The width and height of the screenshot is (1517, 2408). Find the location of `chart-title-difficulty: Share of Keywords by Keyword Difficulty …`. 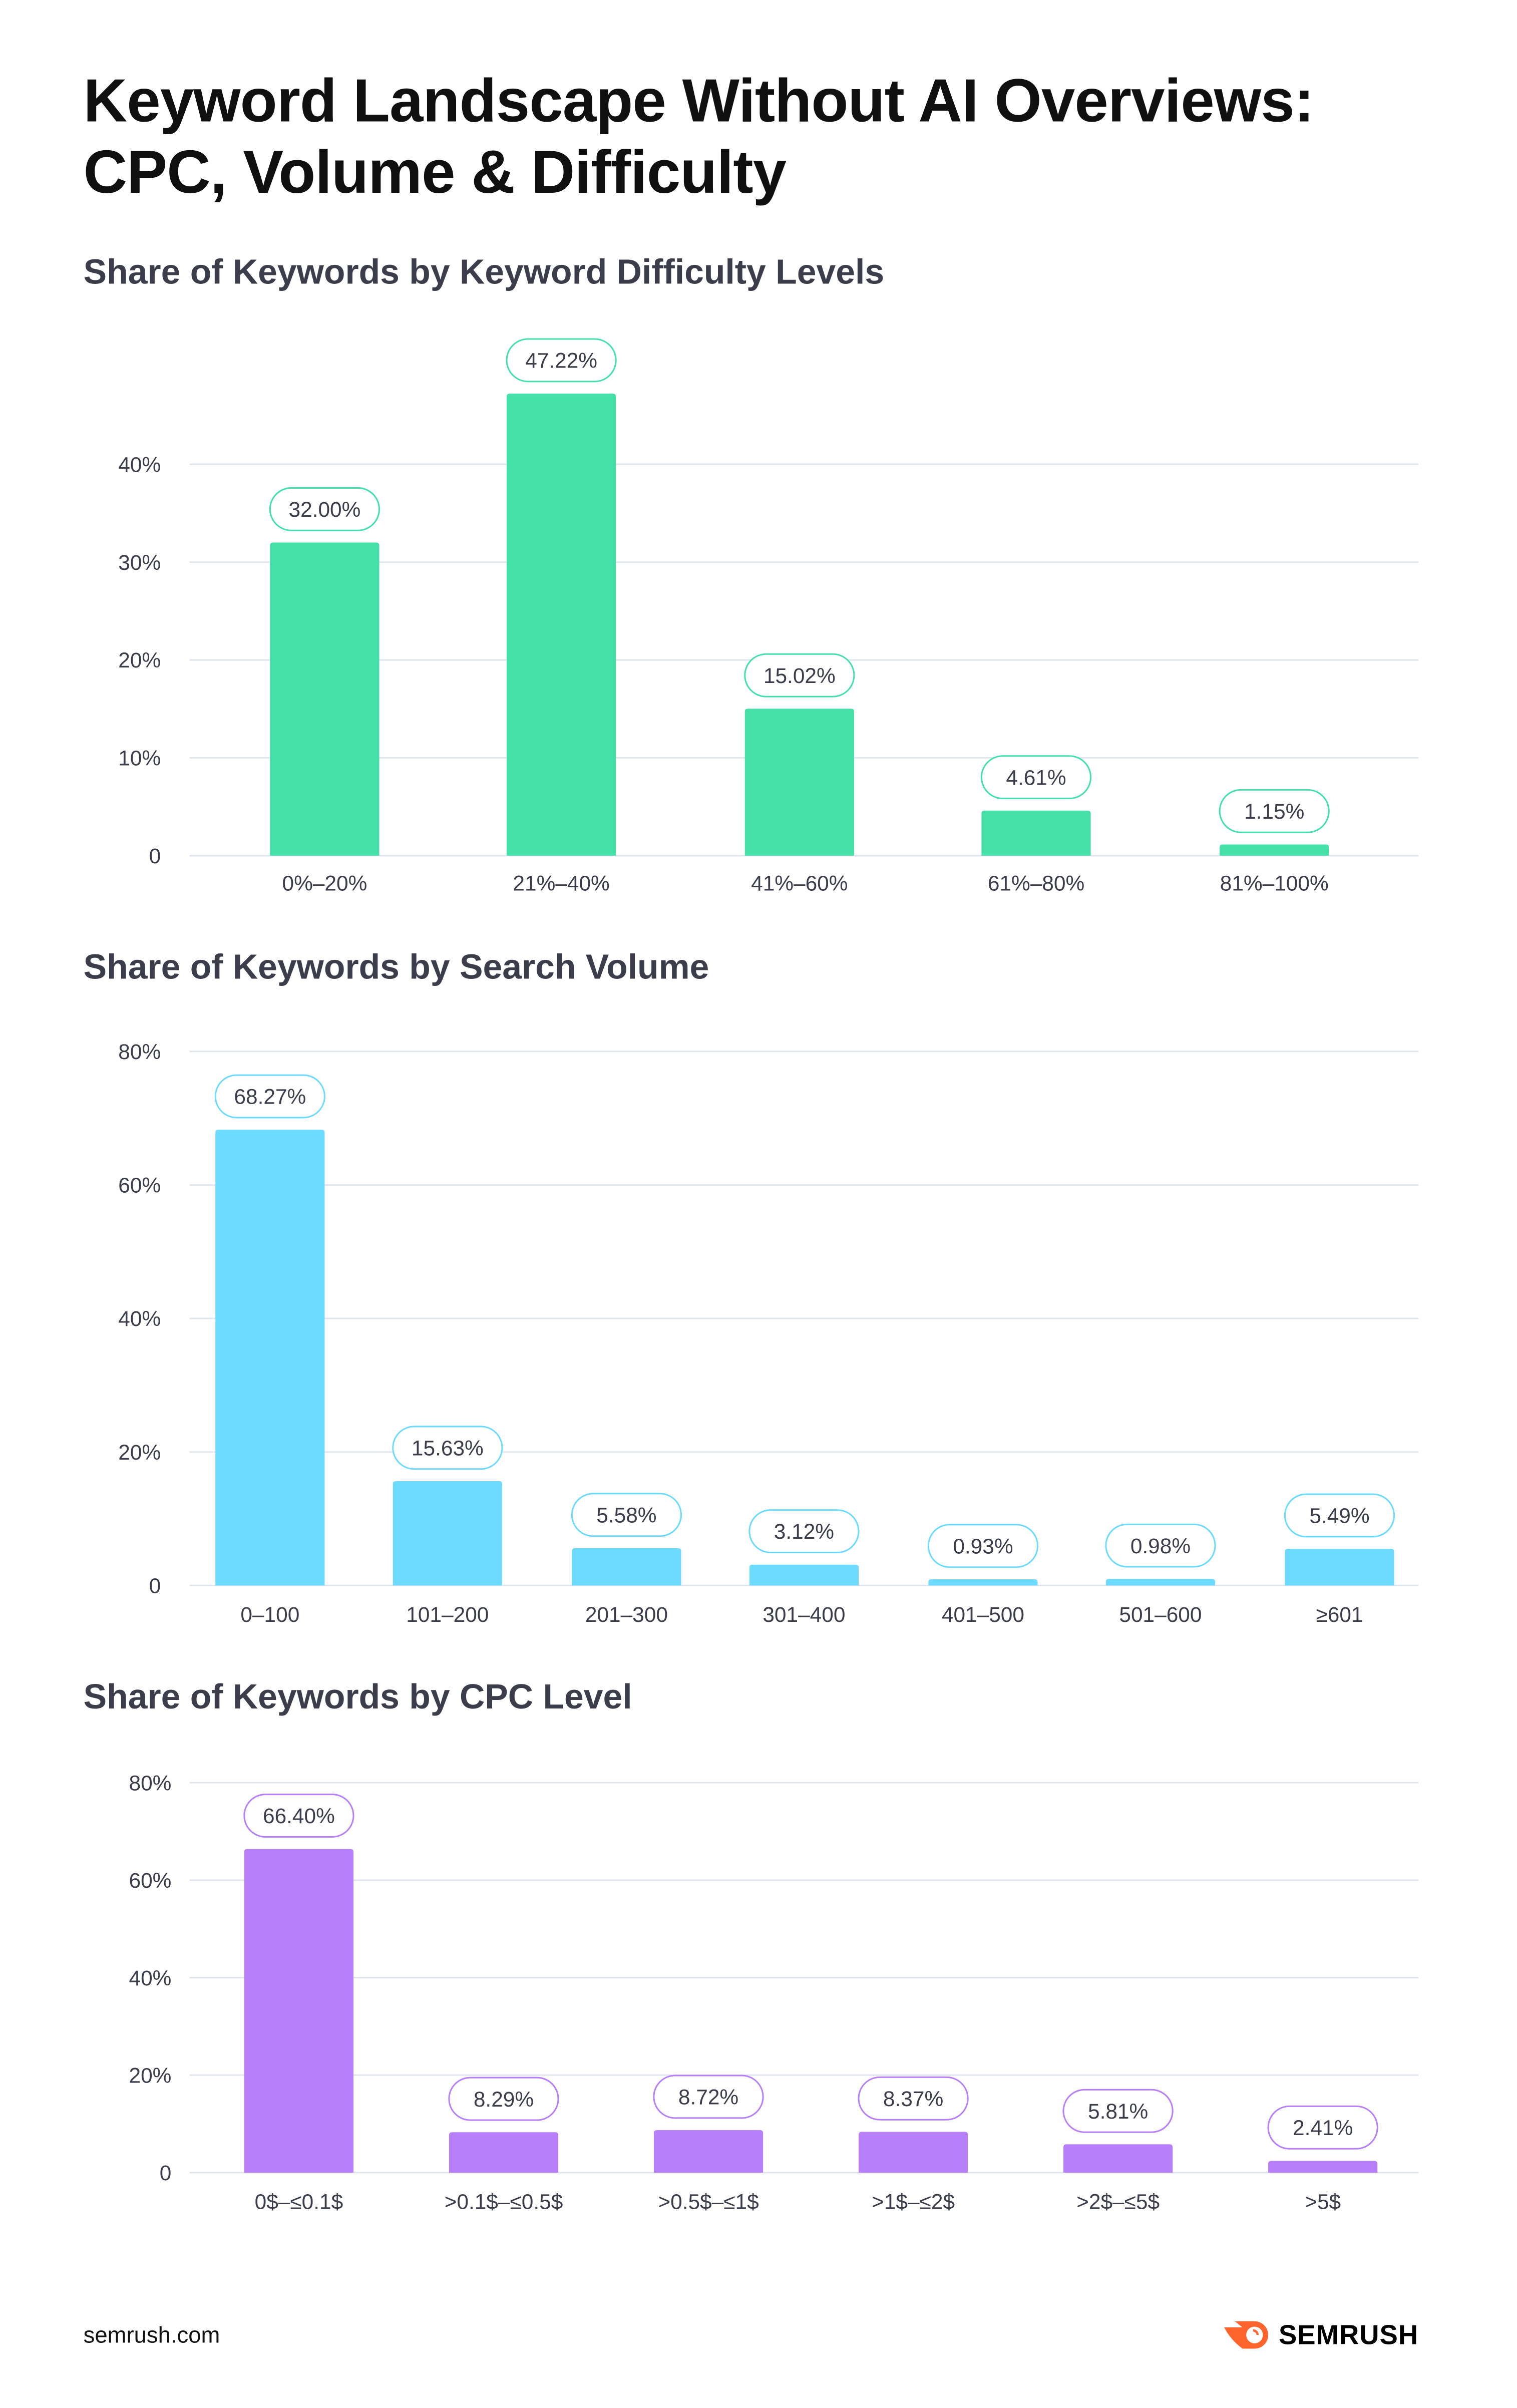

chart-title-difficulty: Share of Keywords by Keyword Difficulty … is located at coordinates (484, 271).